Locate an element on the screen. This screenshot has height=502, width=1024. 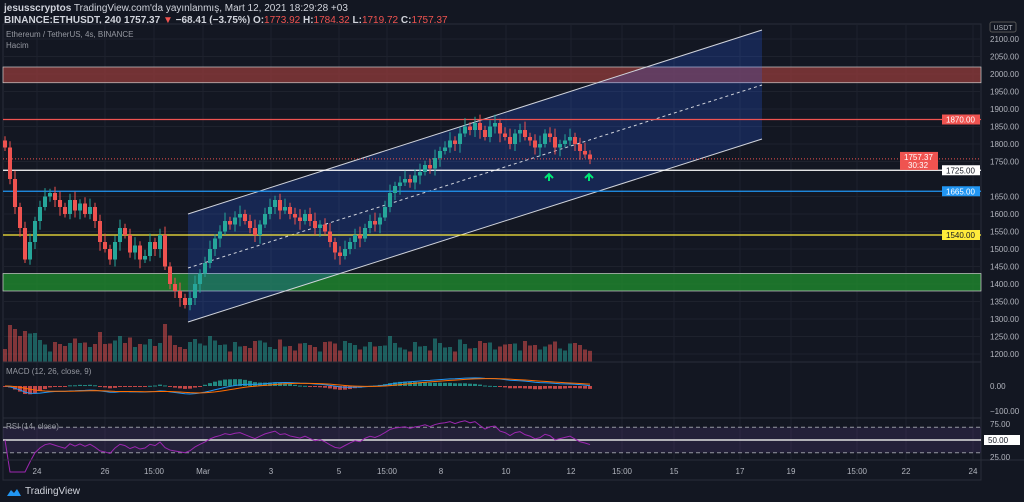
time-tick: 22 is located at coordinates (906, 471).